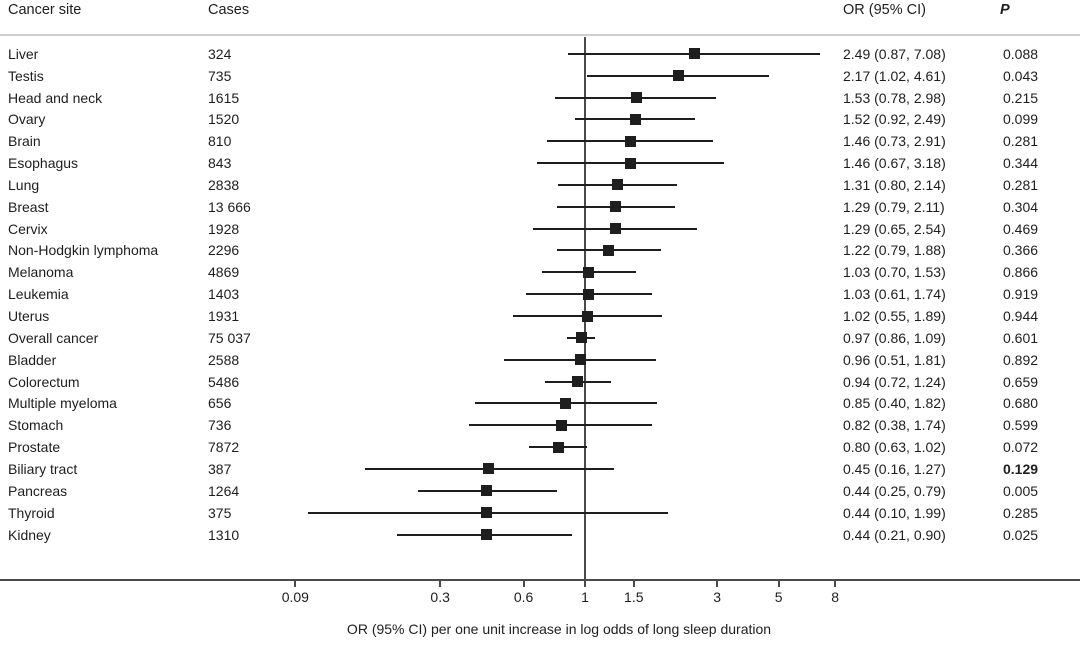  What do you see at coordinates (1005, 10) in the screenshot?
I see `column-header-p: P` at bounding box center [1005, 10].